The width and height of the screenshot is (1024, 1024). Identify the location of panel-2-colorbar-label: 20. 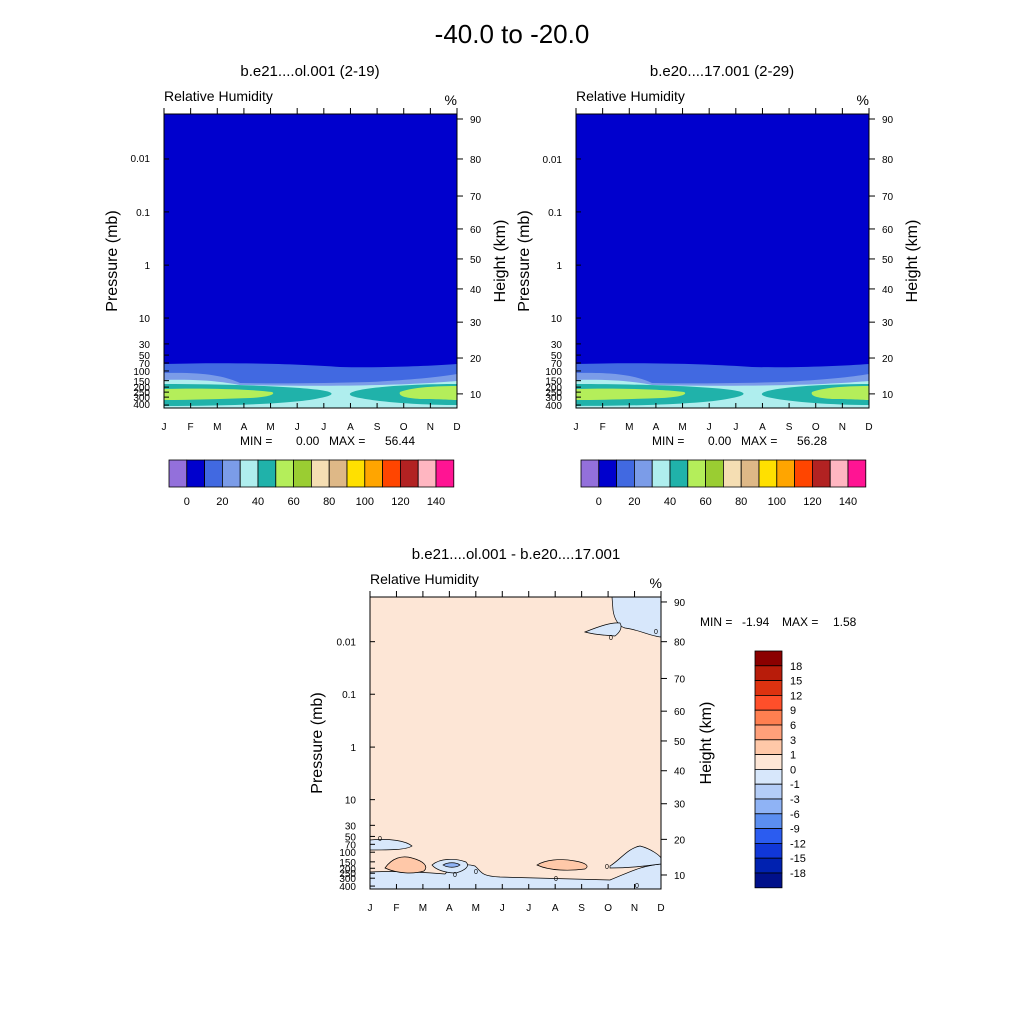
(634, 502).